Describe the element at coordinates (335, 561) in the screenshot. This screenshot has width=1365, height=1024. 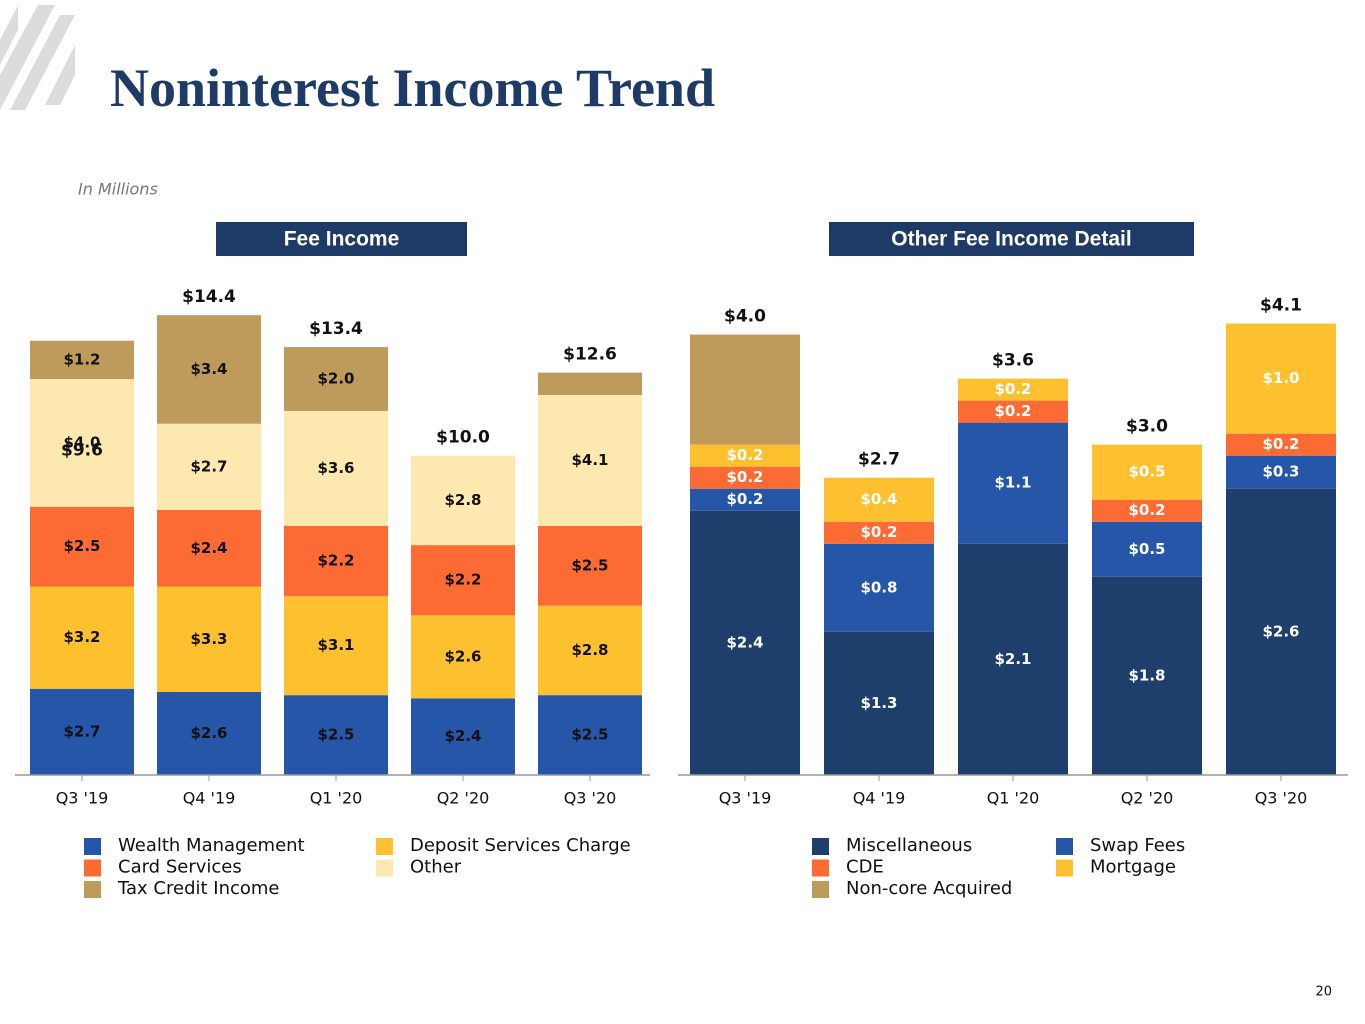
I see `data-label: $2.2` at that location.